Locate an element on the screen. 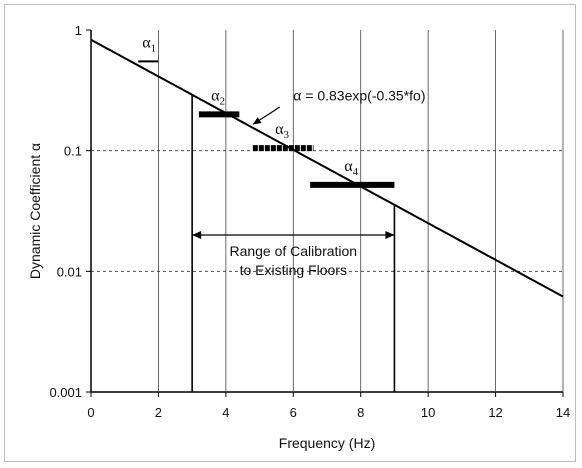  x-tick-label: 10 is located at coordinates (428, 412).